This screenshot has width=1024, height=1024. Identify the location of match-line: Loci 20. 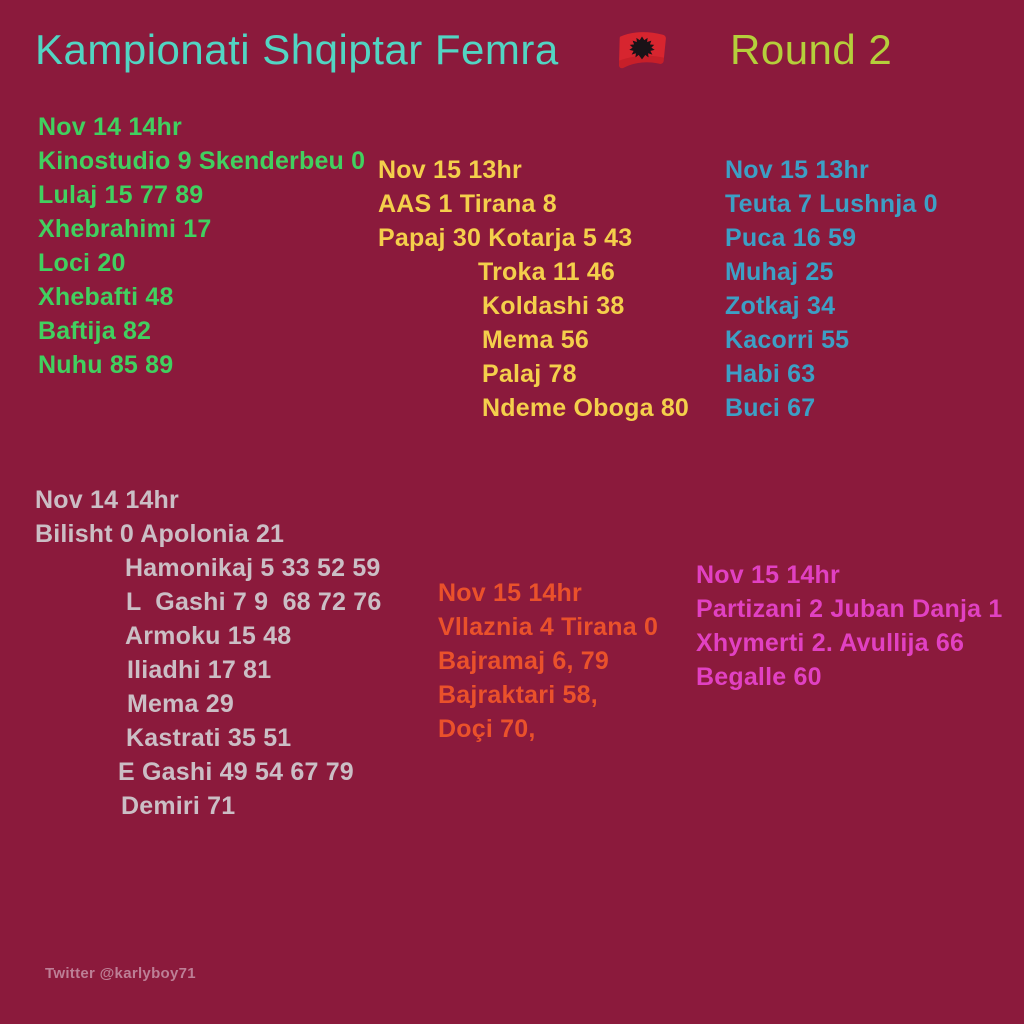
(82, 263).